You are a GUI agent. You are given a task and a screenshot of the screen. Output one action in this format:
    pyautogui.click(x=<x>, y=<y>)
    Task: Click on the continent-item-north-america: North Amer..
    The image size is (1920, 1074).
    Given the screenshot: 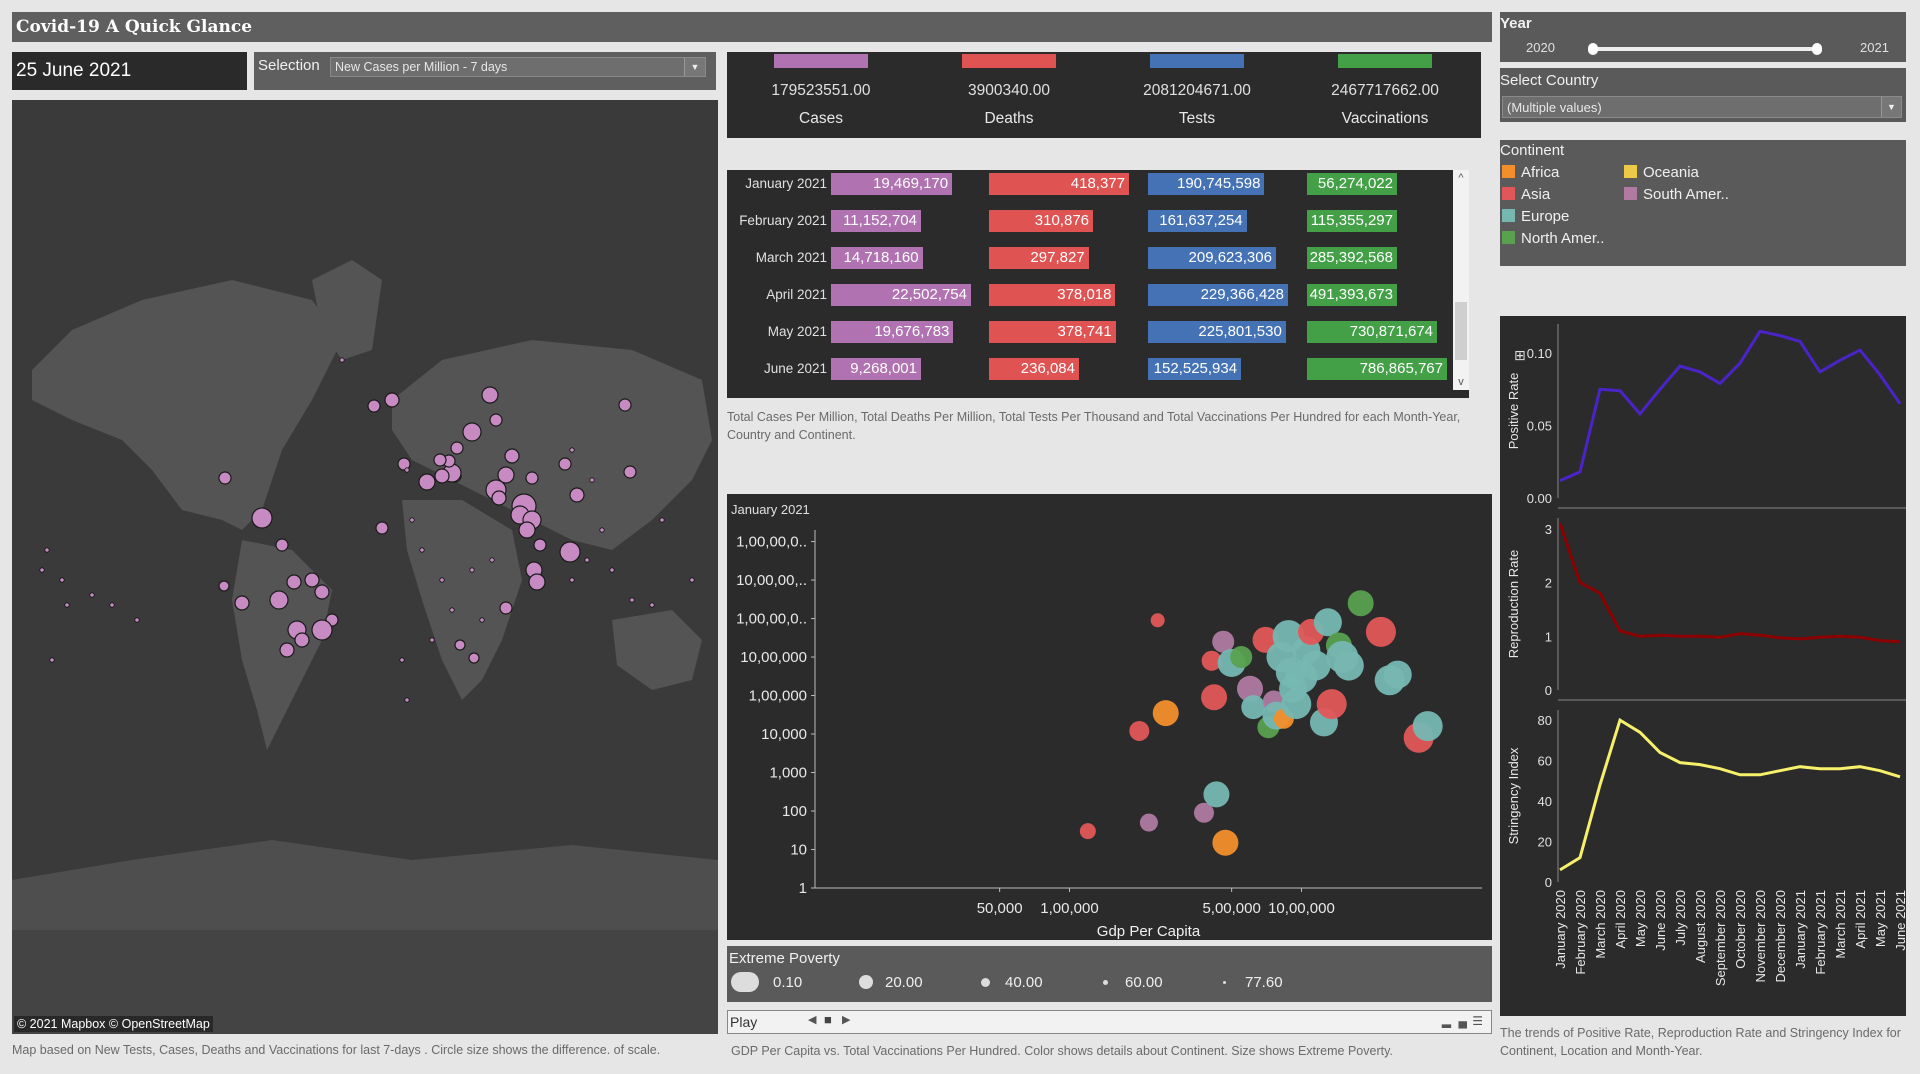 What is the action you would take?
    pyautogui.click(x=1553, y=238)
    